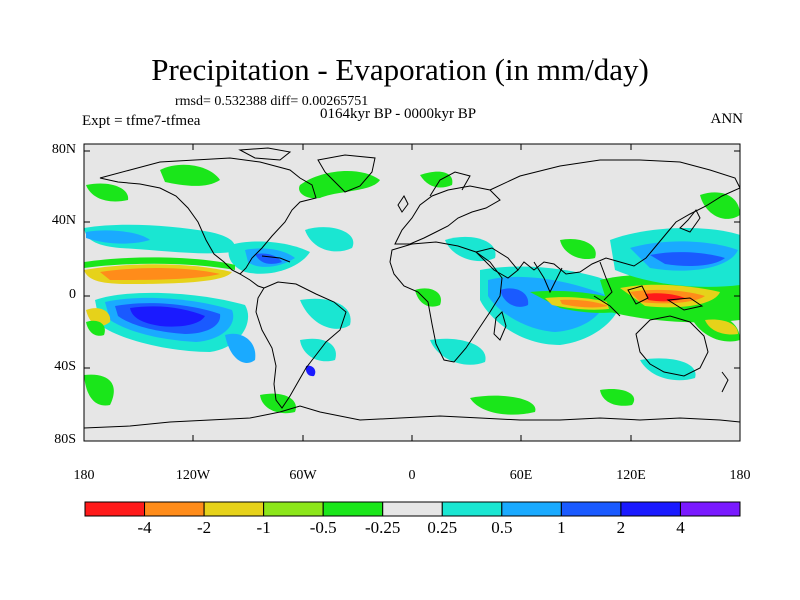 The height and width of the screenshot is (600, 800). I want to click on coastline-asia, so click(614, 217).